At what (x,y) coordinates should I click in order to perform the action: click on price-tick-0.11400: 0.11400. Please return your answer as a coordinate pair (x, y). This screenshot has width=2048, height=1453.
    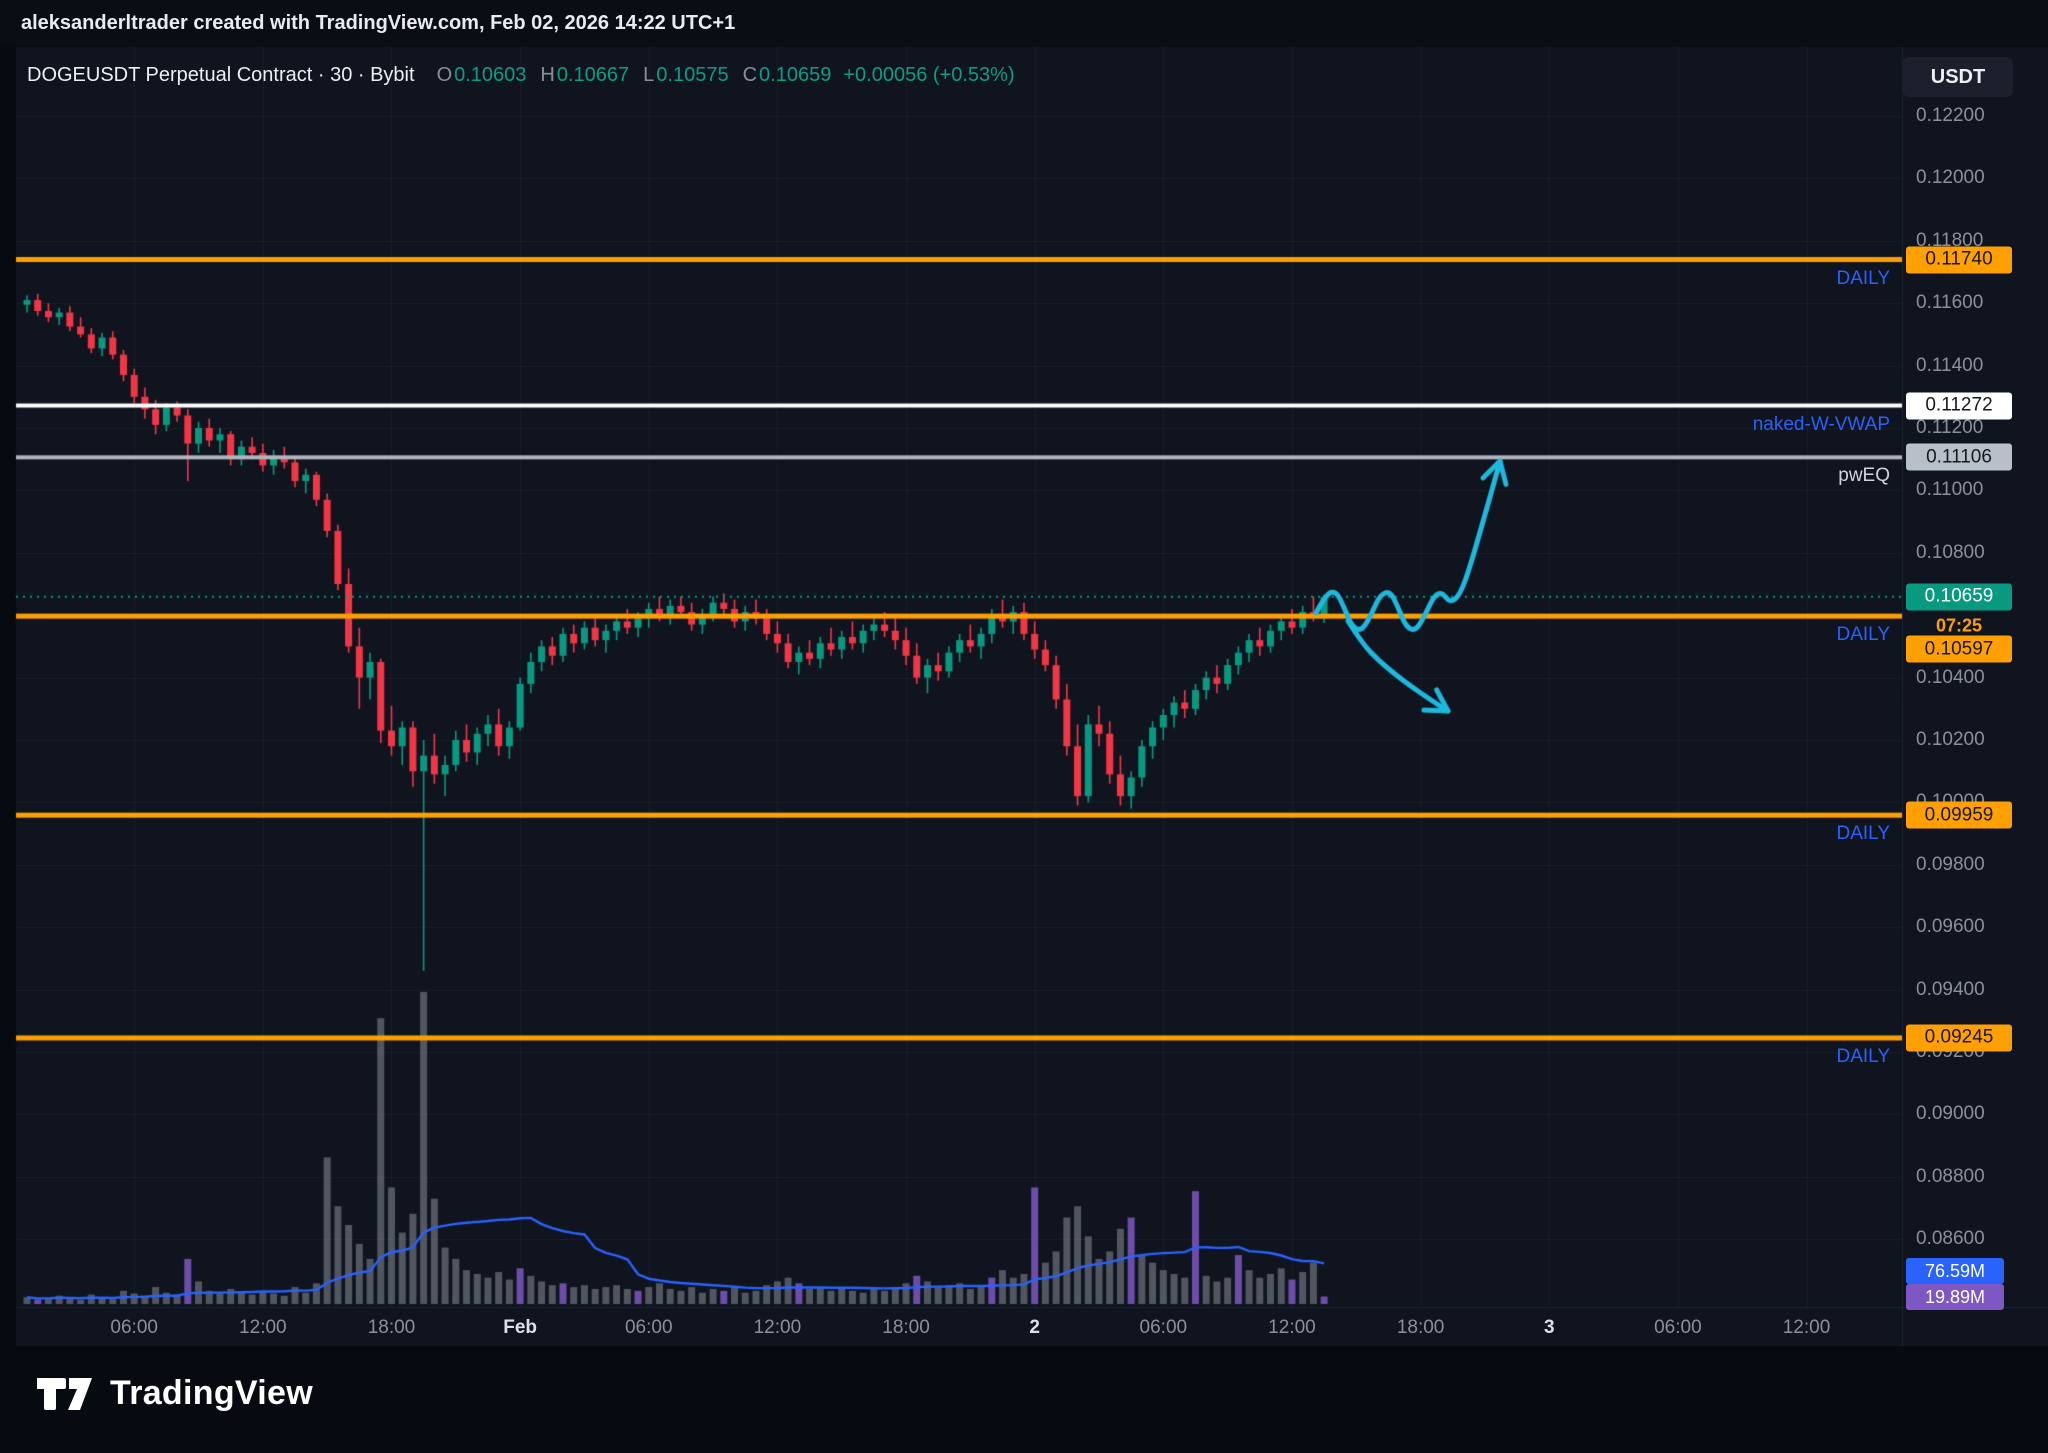
    Looking at the image, I should click on (1950, 365).